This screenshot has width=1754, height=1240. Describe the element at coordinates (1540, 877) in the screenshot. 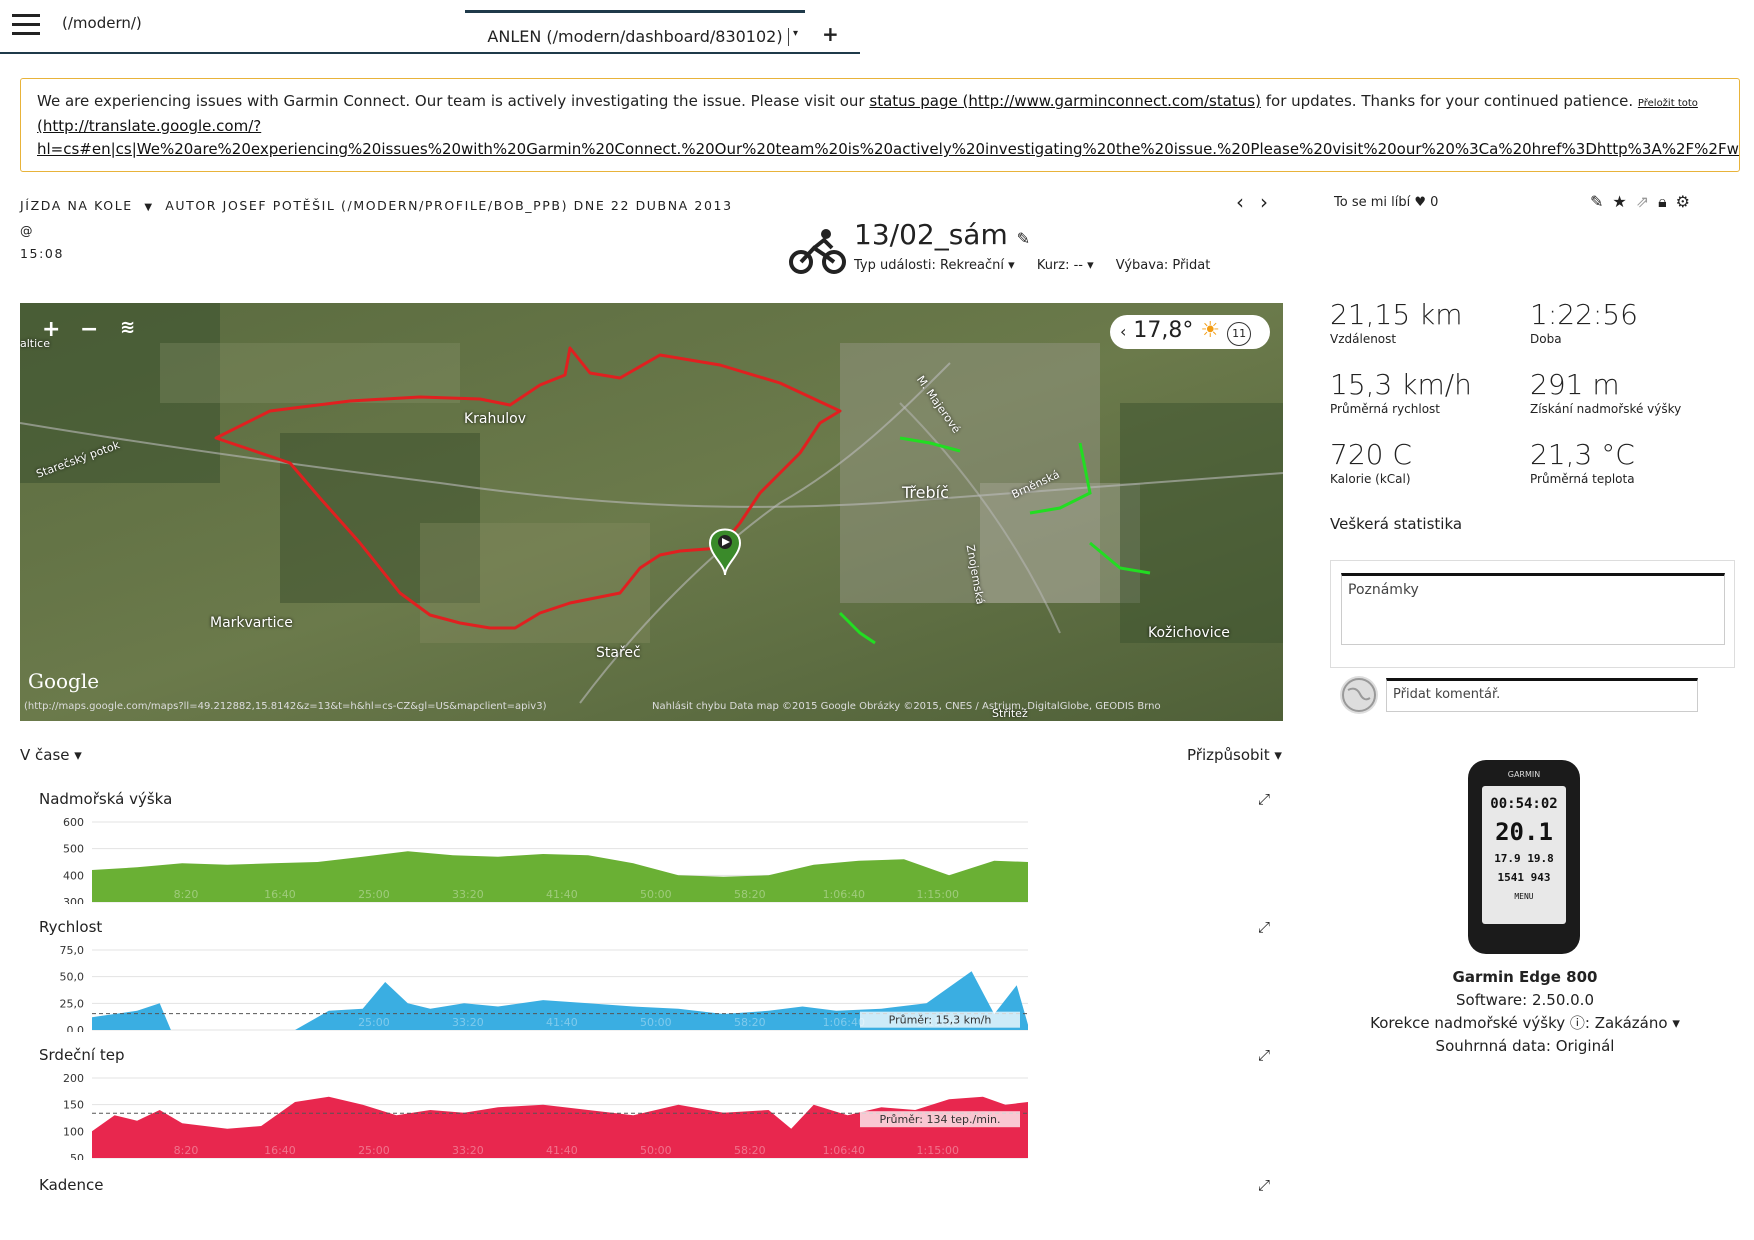

I see `device-screen-ascent: 943` at that location.